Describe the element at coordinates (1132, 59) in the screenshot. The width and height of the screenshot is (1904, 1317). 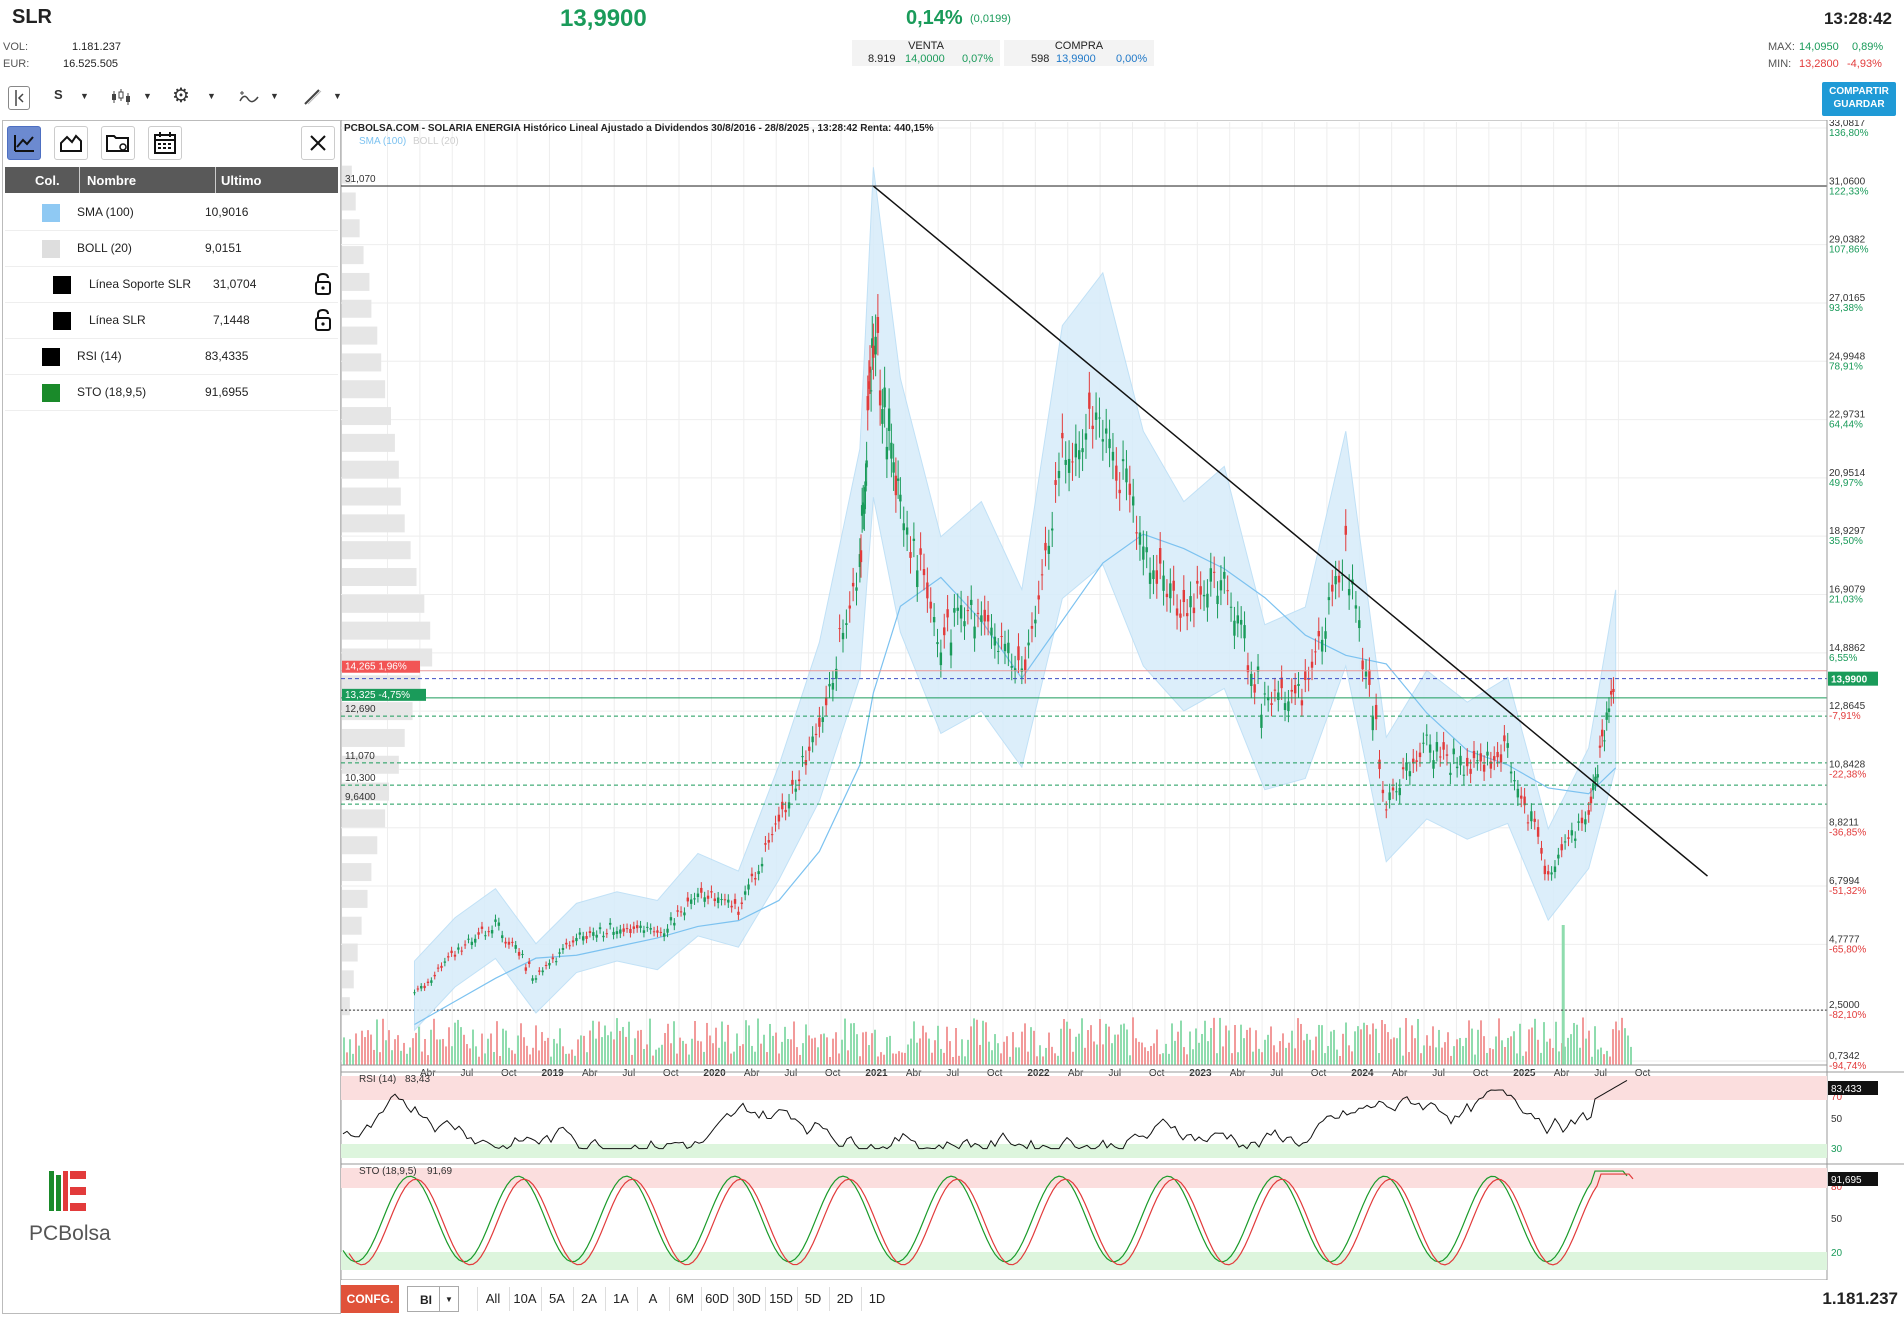
I see `buy-pct: 0,00%` at that location.